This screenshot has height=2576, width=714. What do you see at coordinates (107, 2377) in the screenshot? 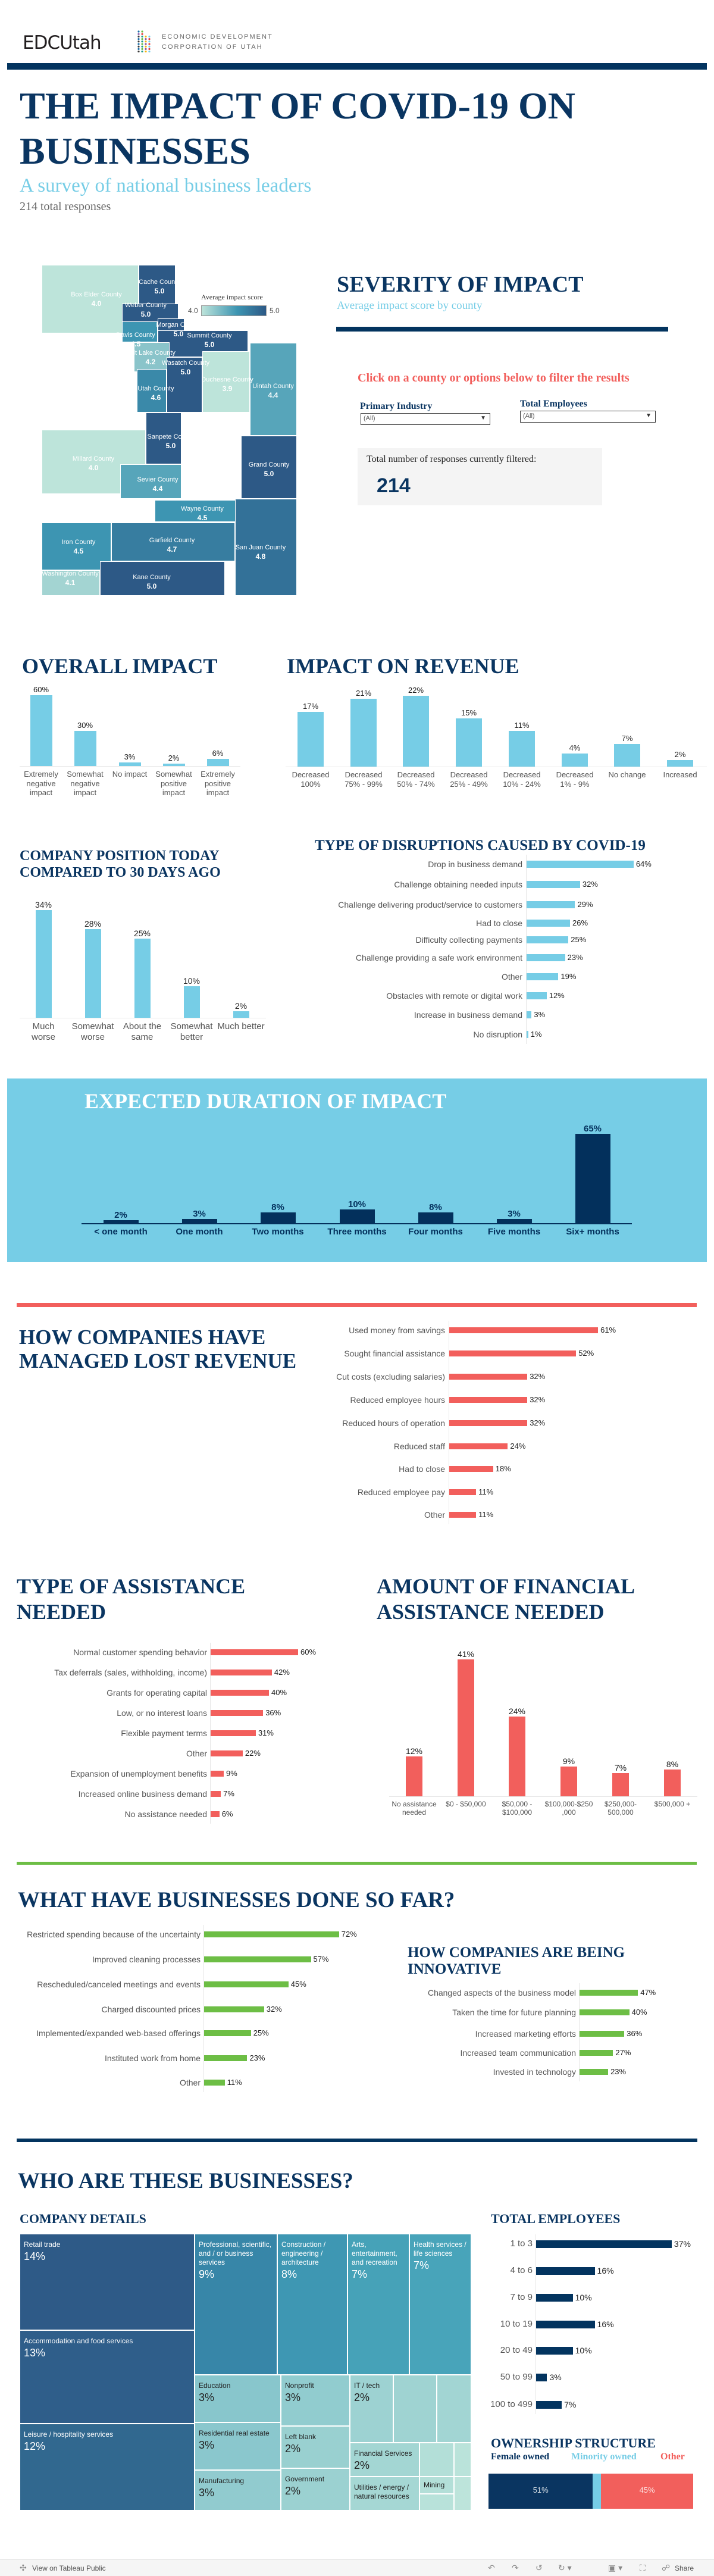
I see `treemap-tile-accommodation-and-food-services: Accommodation and food services 13%` at bounding box center [107, 2377].